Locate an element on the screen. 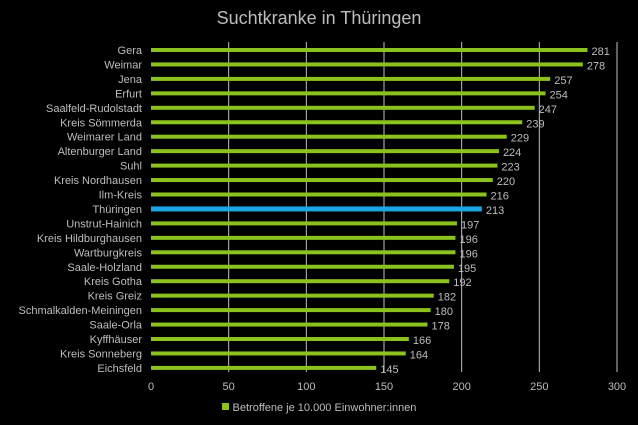 The width and height of the screenshot is (638, 425). category-label: Saale-Holzland is located at coordinates (104, 268).